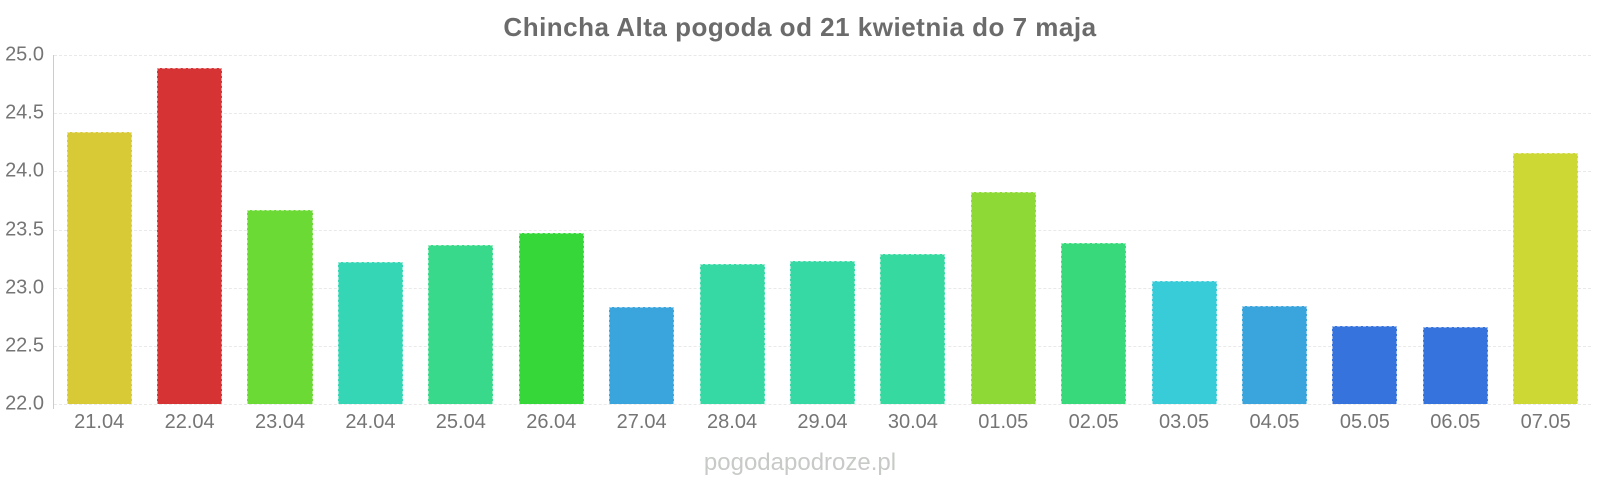  Describe the element at coordinates (732, 334) in the screenshot. I see `bar-28.04` at that location.